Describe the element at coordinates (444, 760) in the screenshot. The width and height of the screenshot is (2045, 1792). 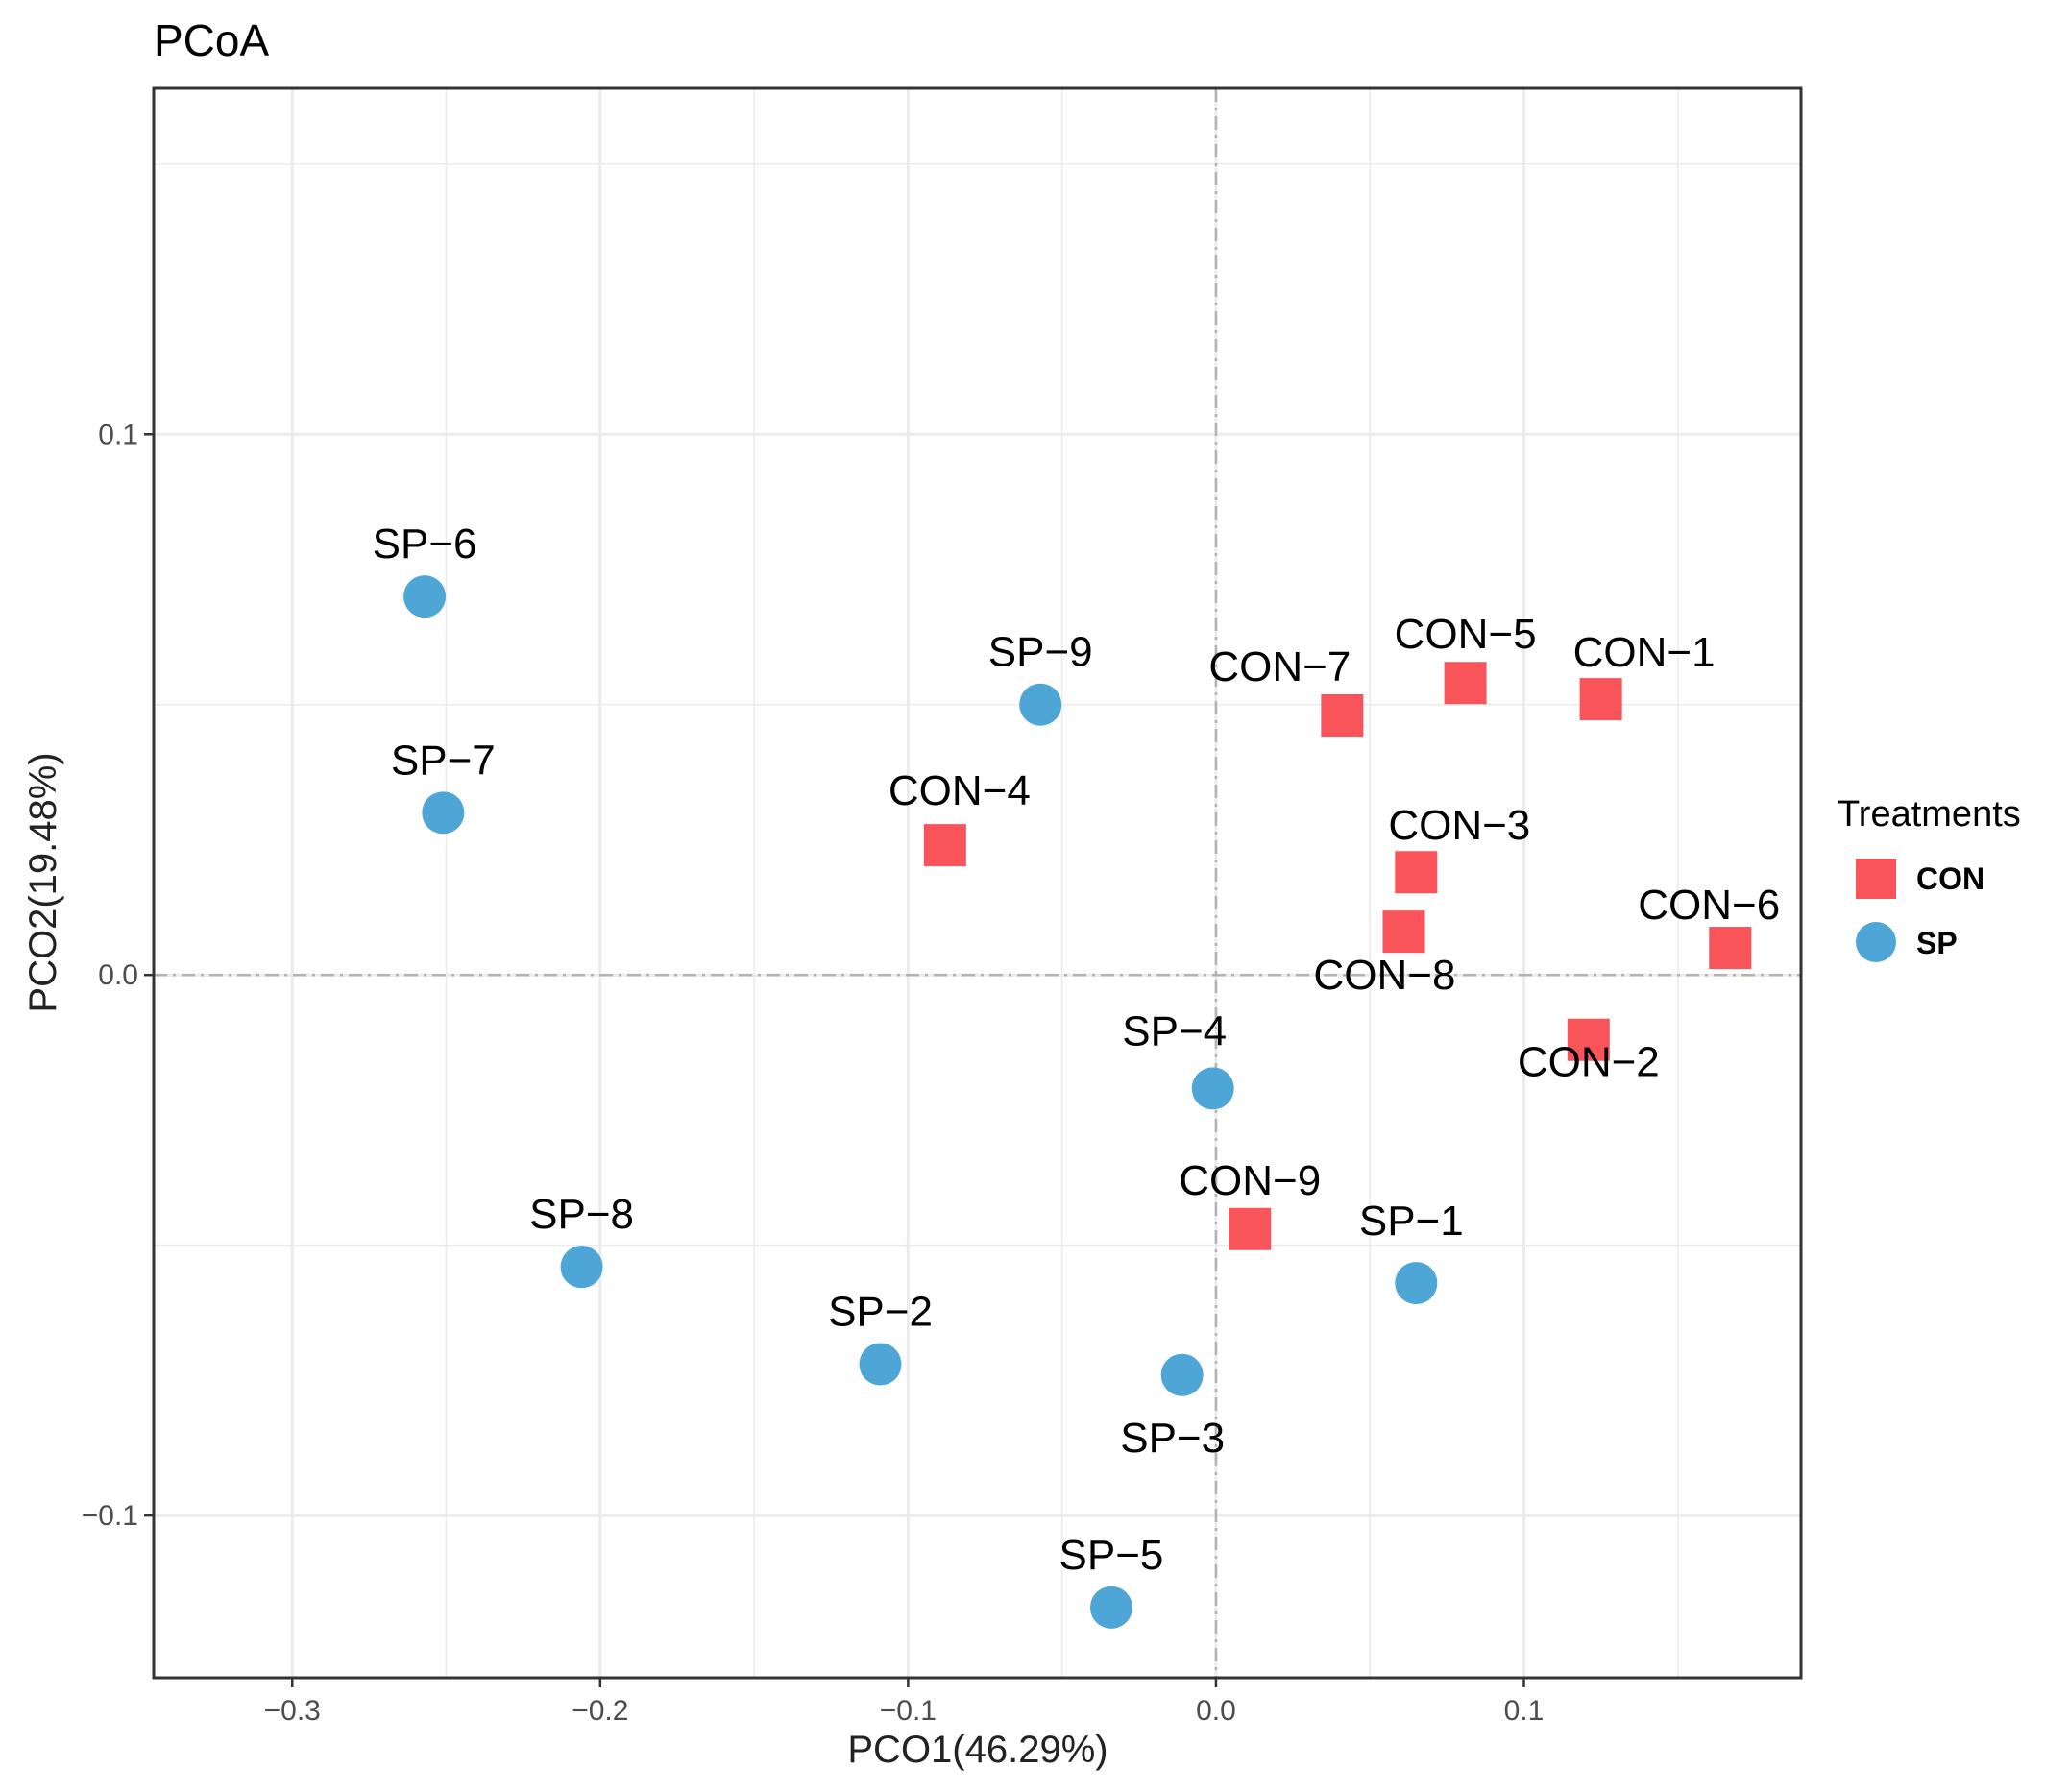
I see `point-label: SP−7` at that location.